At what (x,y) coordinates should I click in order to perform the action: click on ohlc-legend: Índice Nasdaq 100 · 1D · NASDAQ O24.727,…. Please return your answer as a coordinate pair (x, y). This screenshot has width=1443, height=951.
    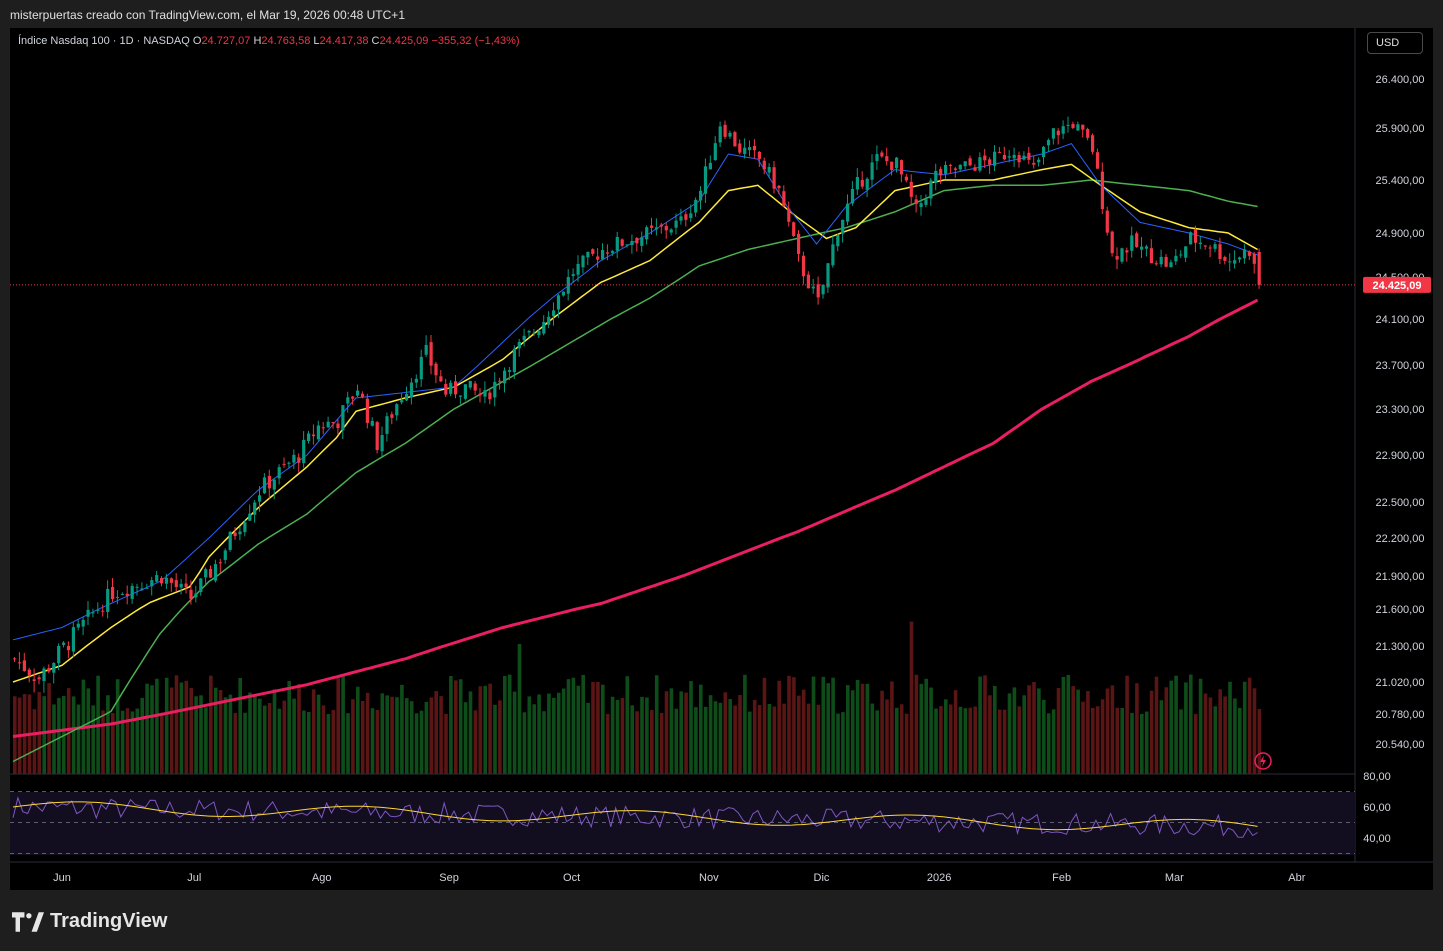
    Looking at the image, I should click on (269, 41).